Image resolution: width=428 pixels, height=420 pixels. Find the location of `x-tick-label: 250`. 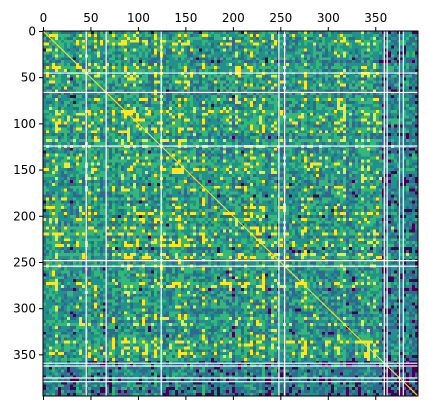

x-tick-label: 250 is located at coordinates (280, 18).